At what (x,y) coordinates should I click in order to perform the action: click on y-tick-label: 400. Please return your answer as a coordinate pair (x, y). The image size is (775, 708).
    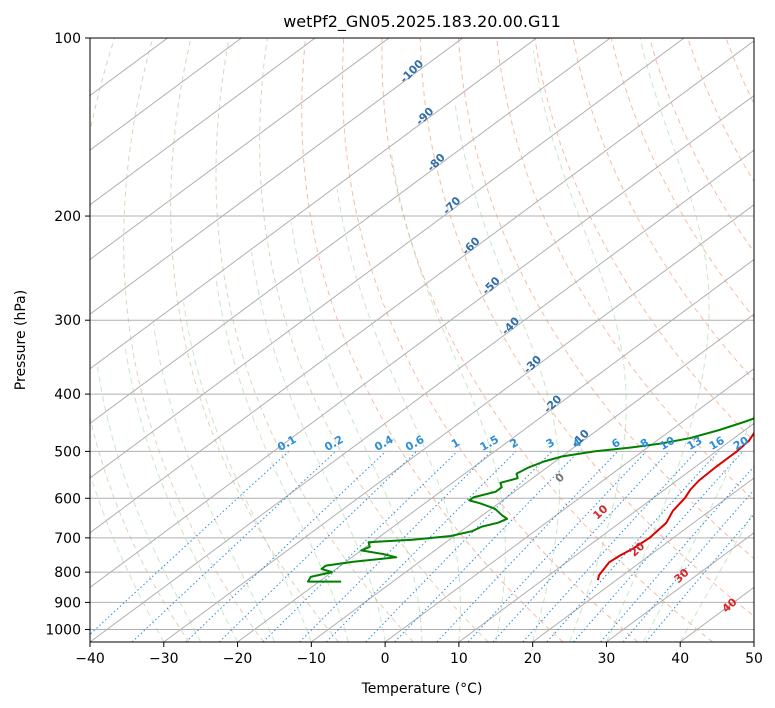
    Looking at the image, I should click on (67, 395).